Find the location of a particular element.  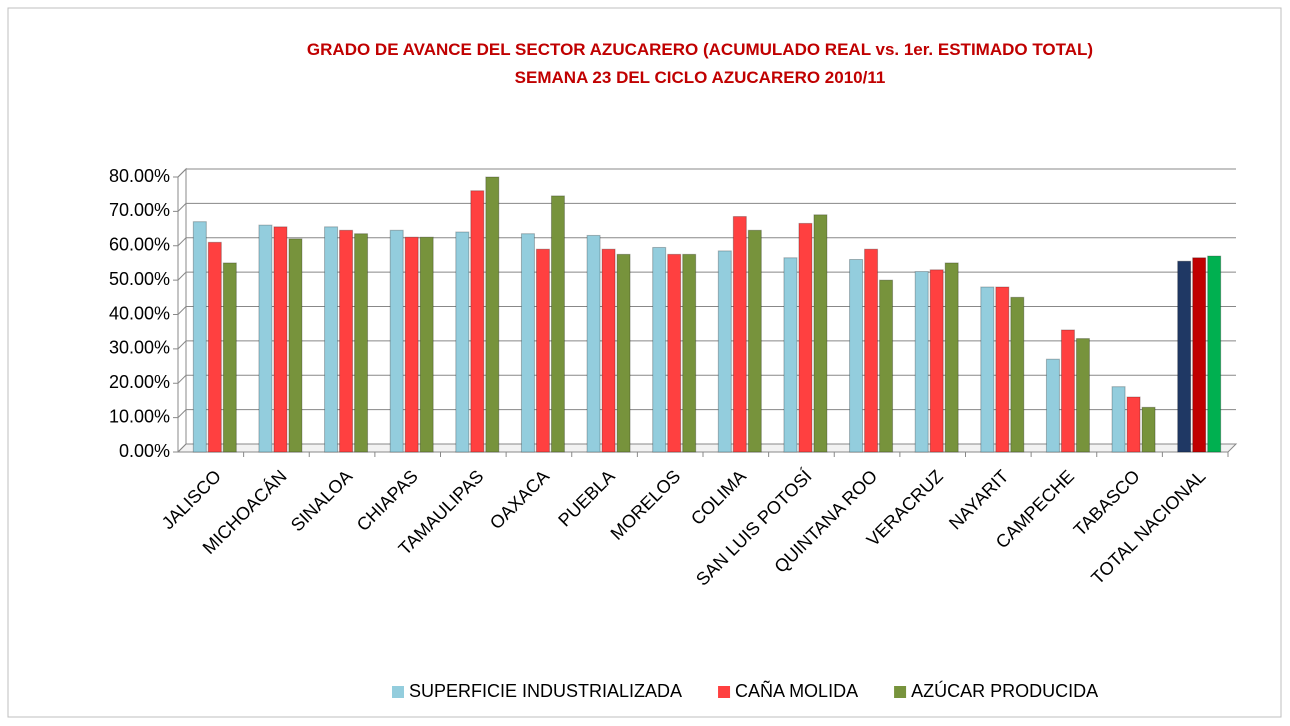

chart-subtitle: SEMANA 23 DEL CICLO AZUCARERO 2010/11 is located at coordinates (700, 77).